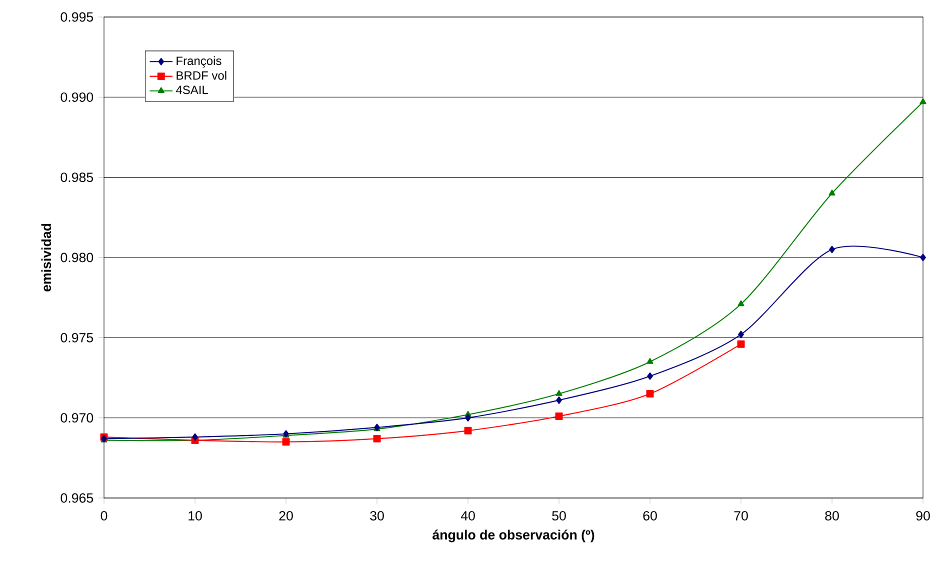  Describe the element at coordinates (77, 418) in the screenshot. I see `y-tick-label: 0.970` at that location.